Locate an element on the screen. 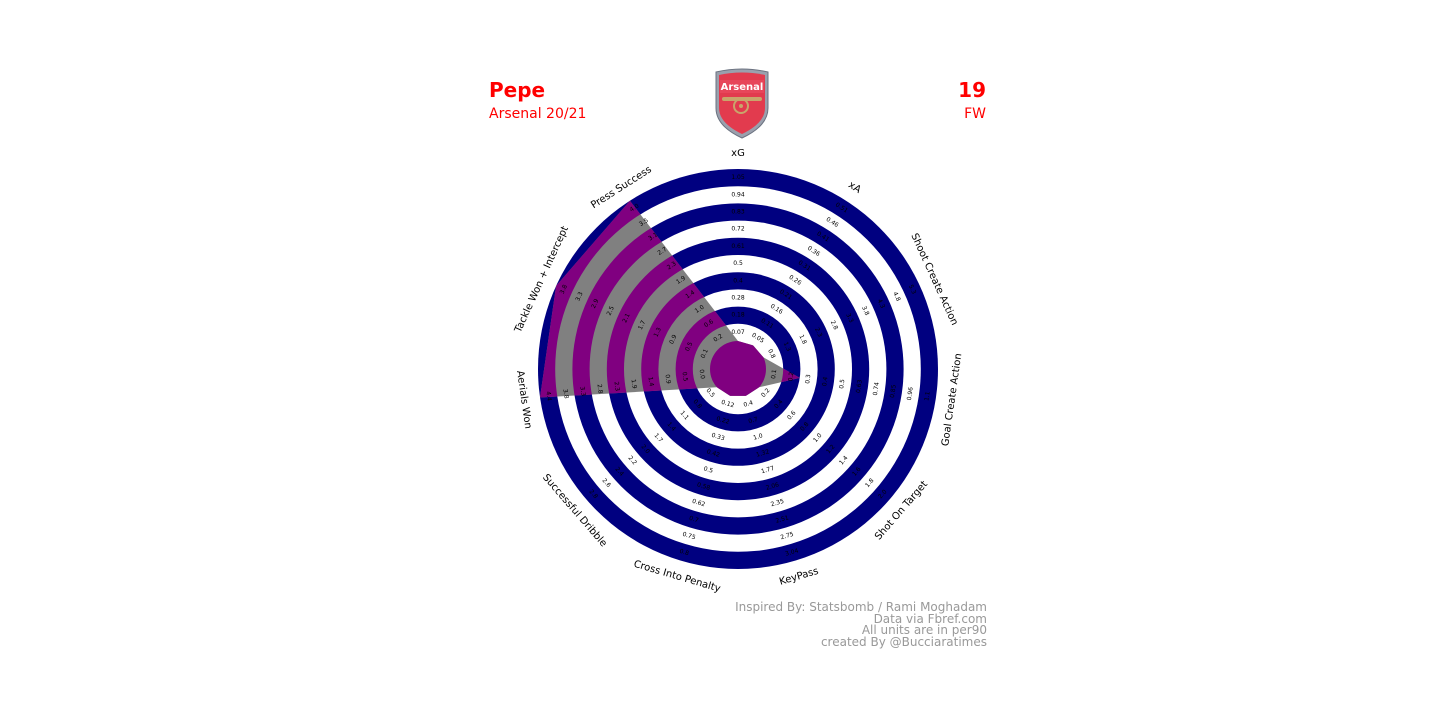 The height and width of the screenshot is (720, 1440). tick-label: 2.35 is located at coordinates (777, 503).